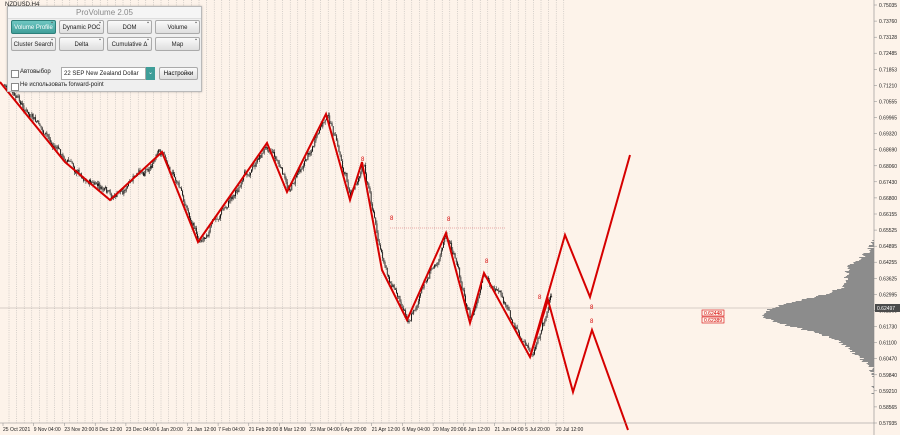  Describe the element at coordinates (103, 73) in the screenshot. I see `instrument-select: 22 SEP New Zealand Dollar` at that location.